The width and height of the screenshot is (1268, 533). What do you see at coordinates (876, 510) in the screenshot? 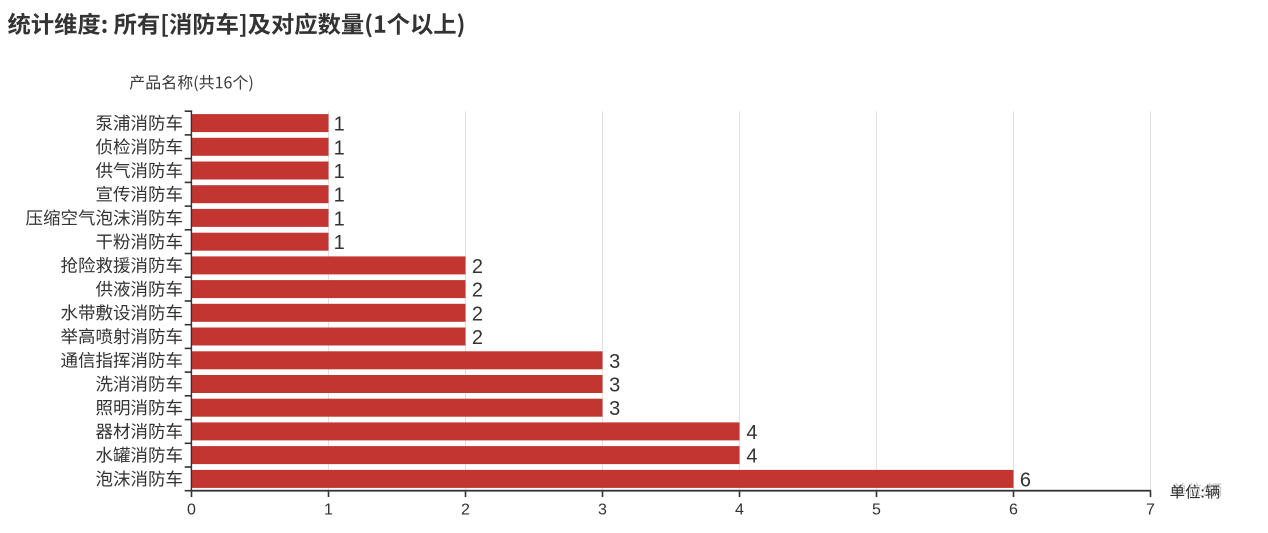
I see `svg-text: 5` at bounding box center [876, 510].